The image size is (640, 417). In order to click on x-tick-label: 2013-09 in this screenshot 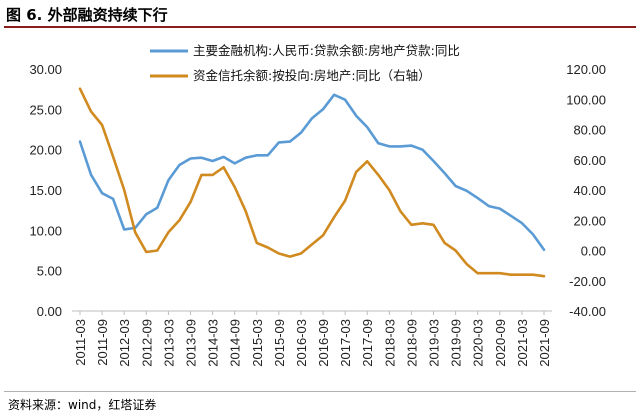, I will do `click(190, 343)`.